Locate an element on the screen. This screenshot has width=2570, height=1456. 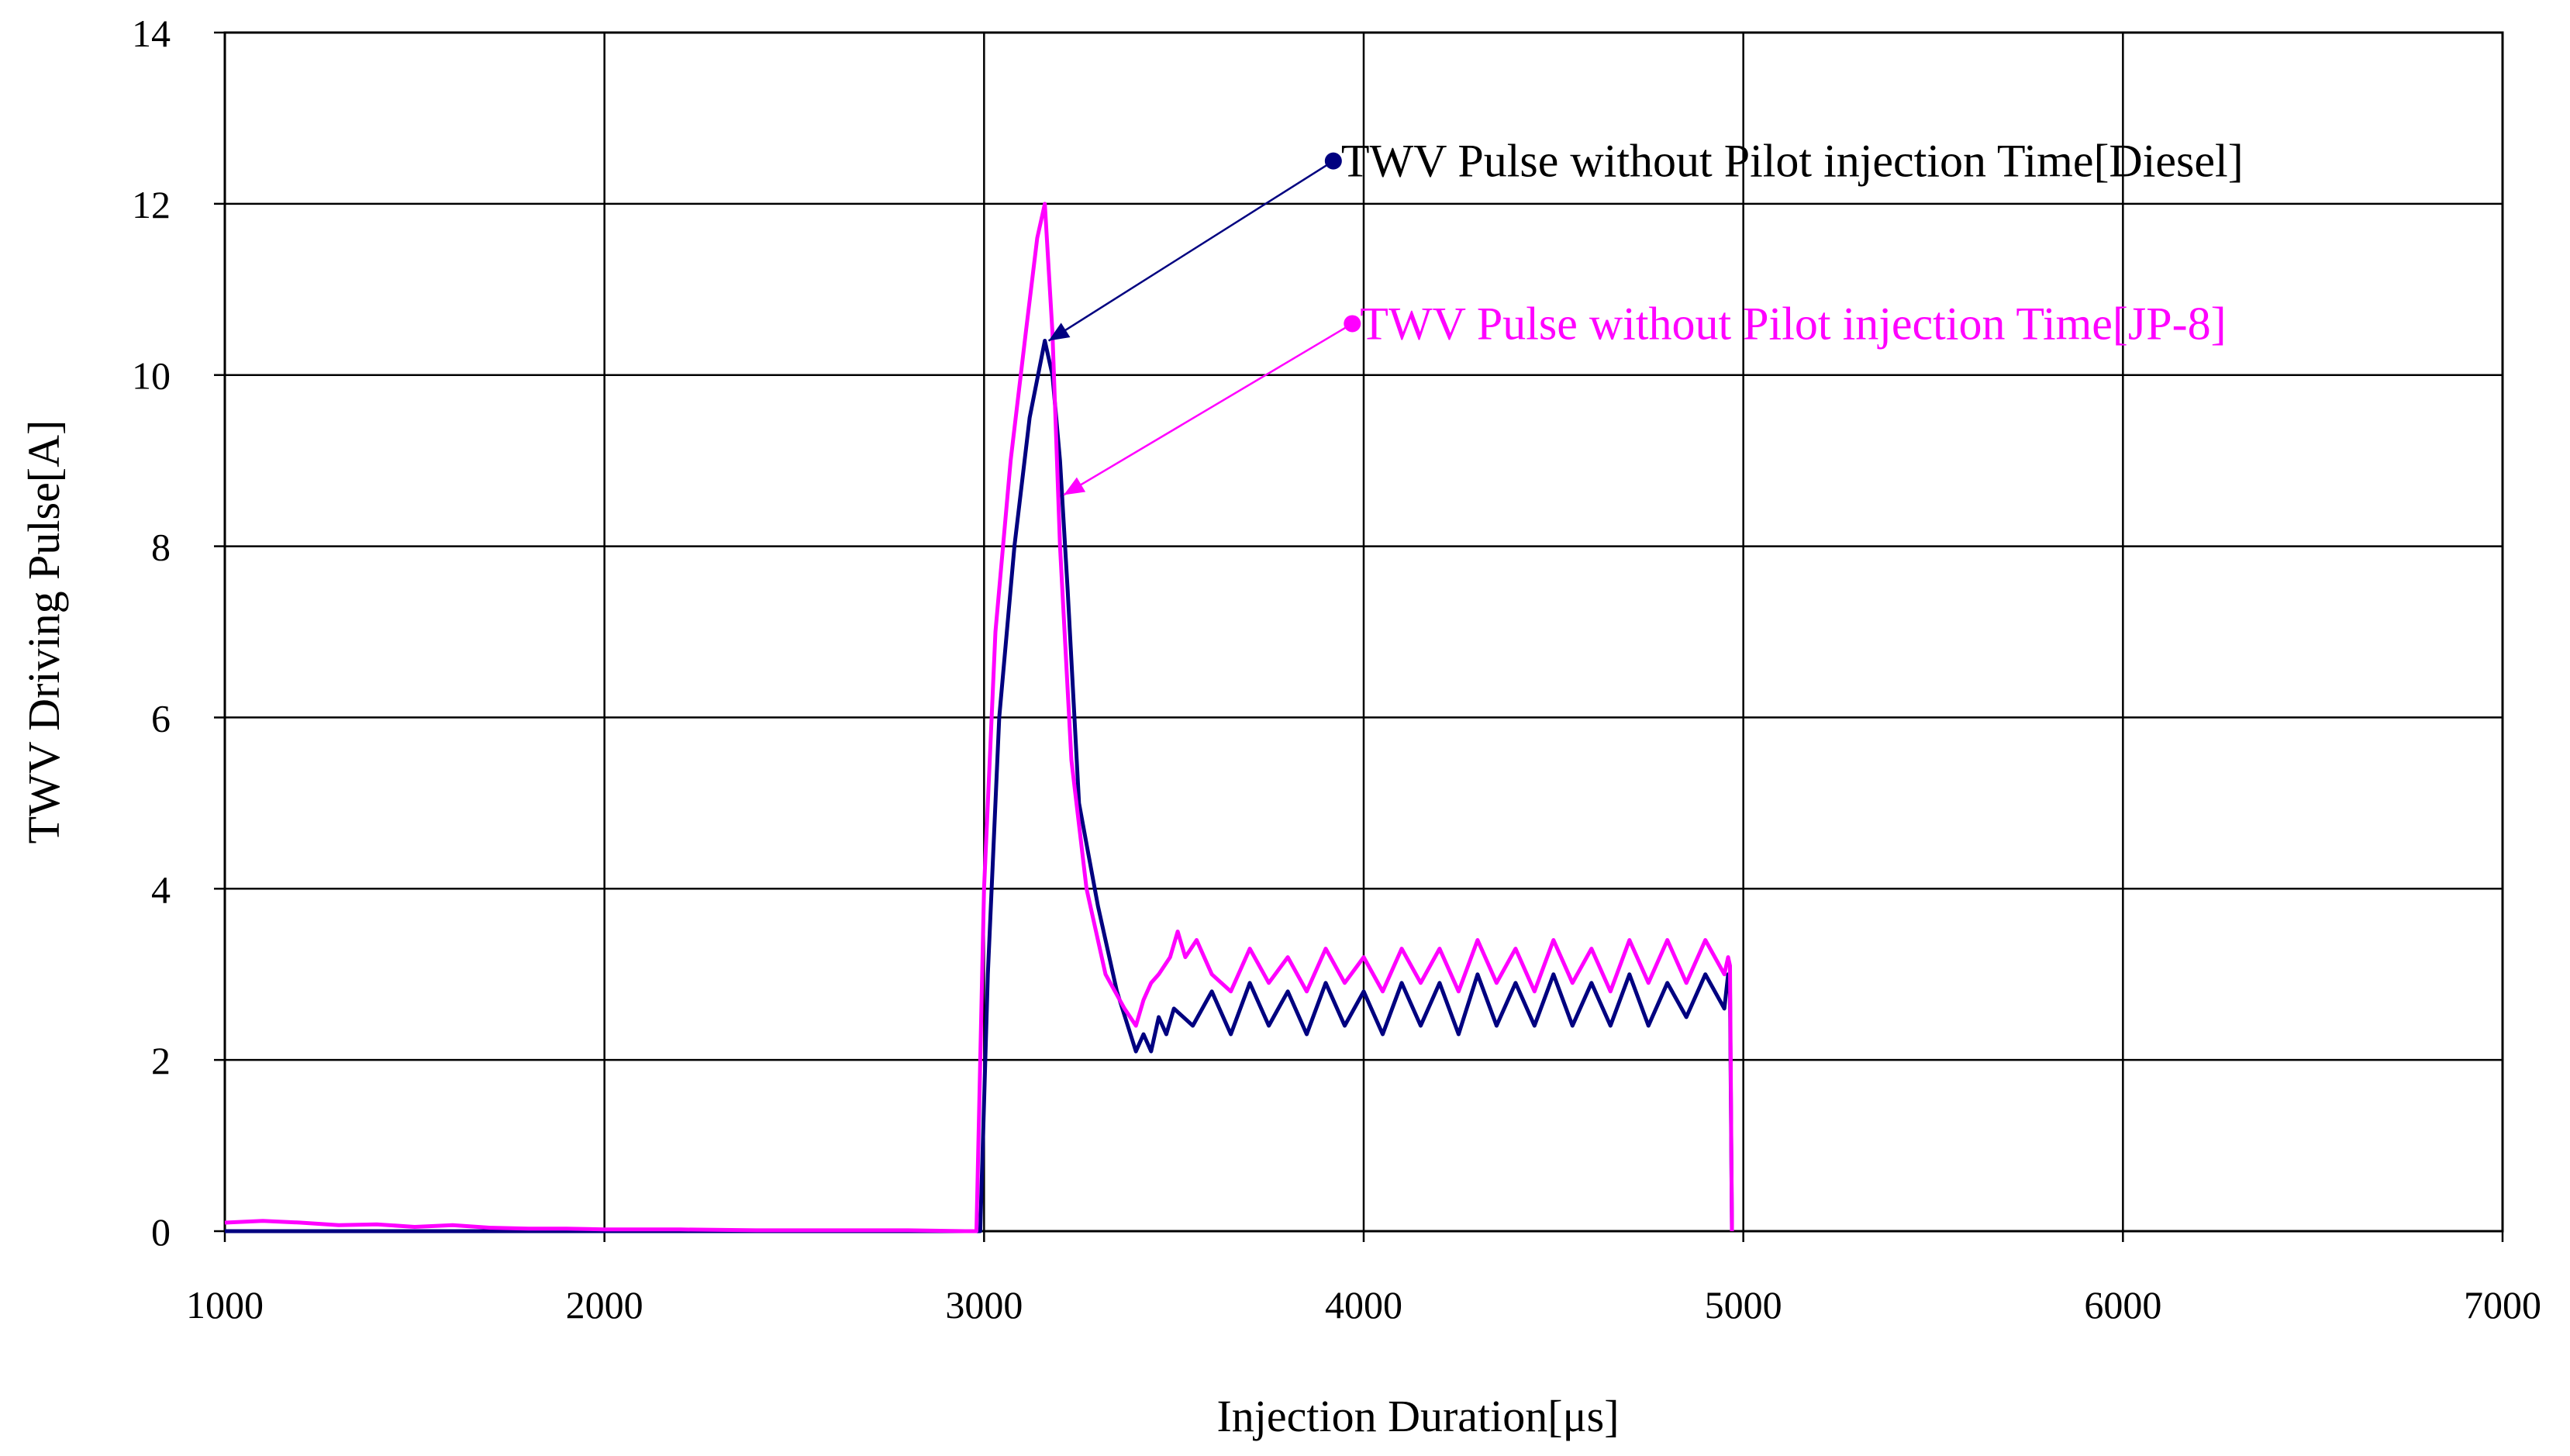
y-tick-label: 4 is located at coordinates (161, 890).